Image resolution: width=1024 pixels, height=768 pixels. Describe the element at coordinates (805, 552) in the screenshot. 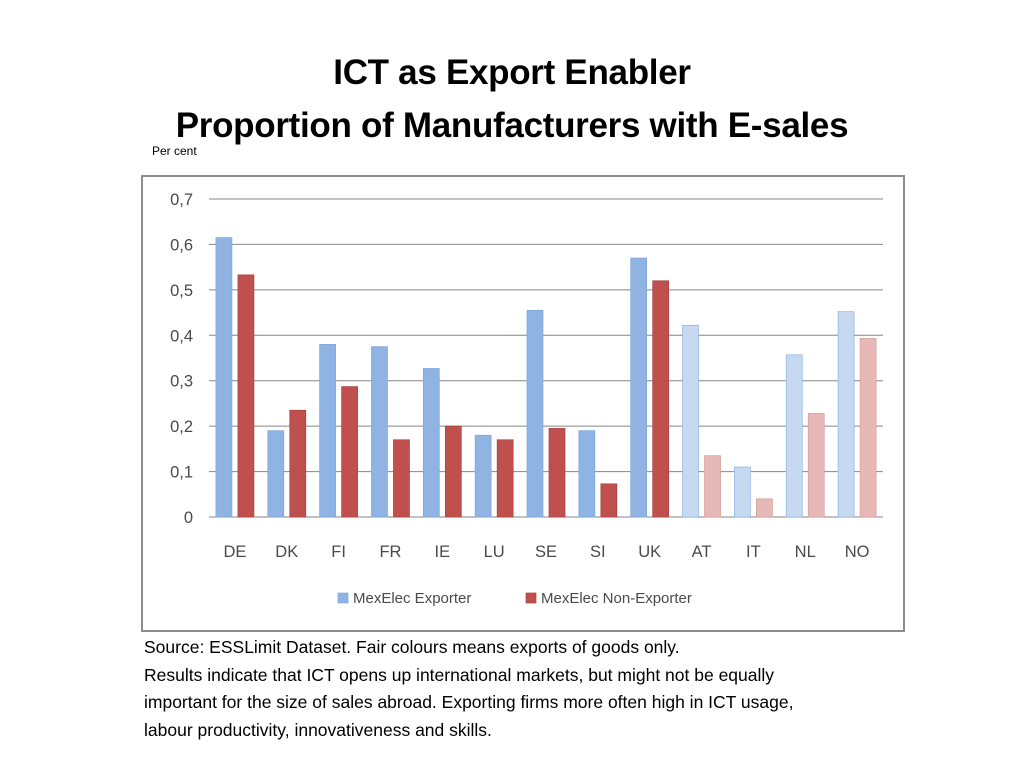

I see `x-tick-label: NL` at that location.